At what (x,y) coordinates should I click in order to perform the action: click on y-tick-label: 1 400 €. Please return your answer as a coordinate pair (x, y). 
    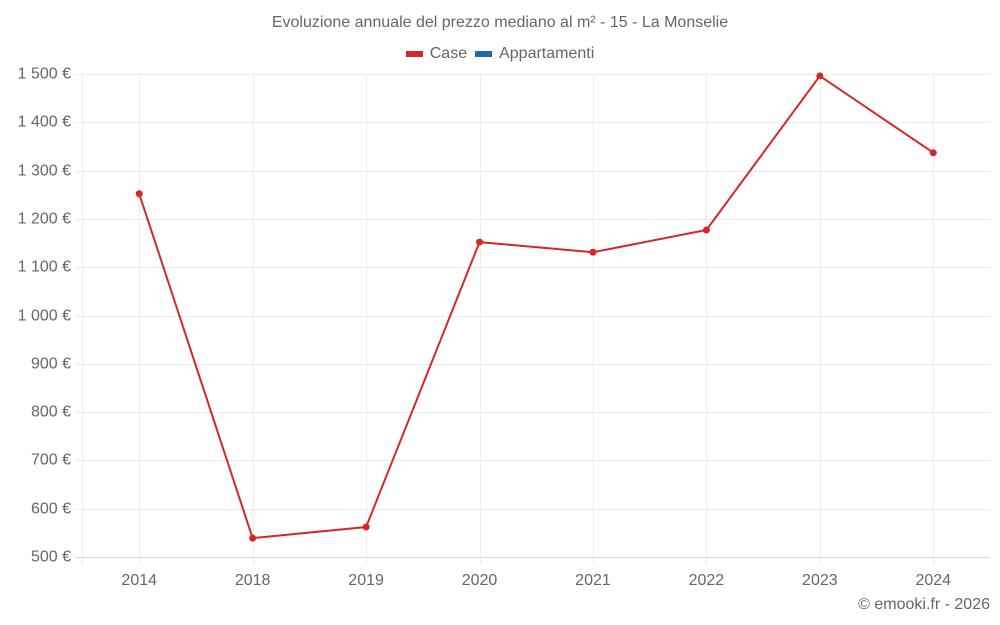
    Looking at the image, I should click on (44, 122).